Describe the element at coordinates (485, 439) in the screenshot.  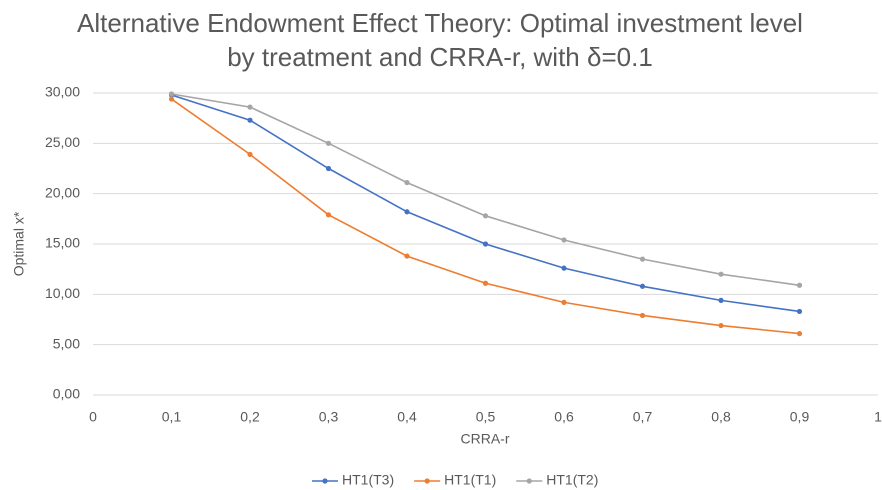
I see `x-axis-label: CRRA-r` at that location.